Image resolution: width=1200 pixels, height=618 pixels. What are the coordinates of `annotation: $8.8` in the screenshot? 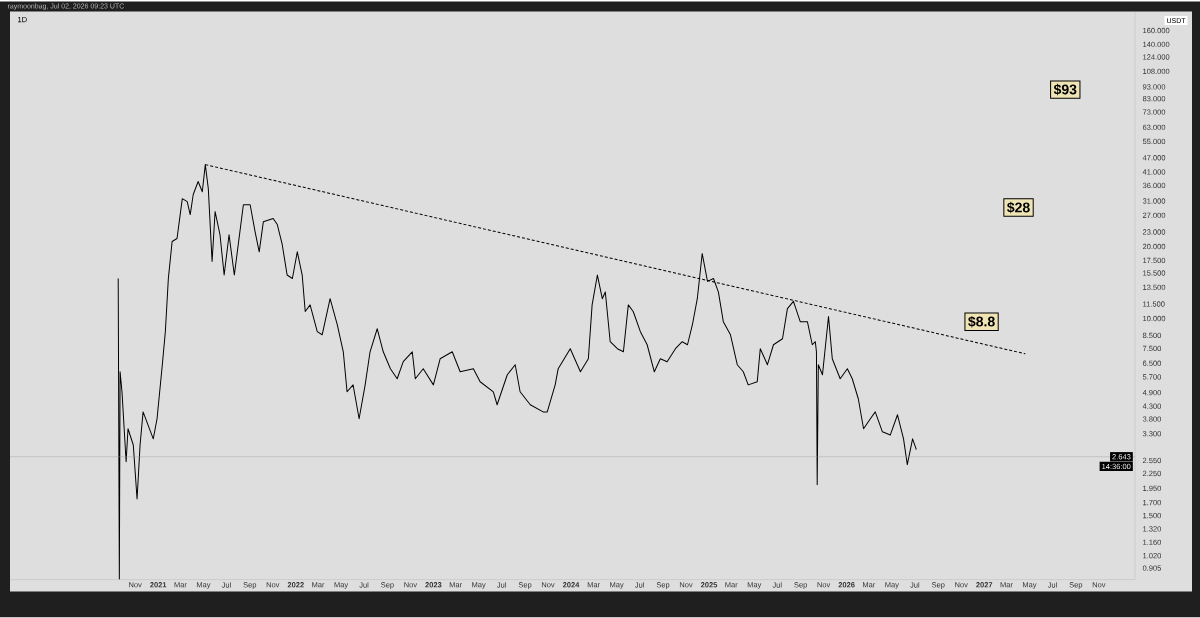 It's located at (981, 322).